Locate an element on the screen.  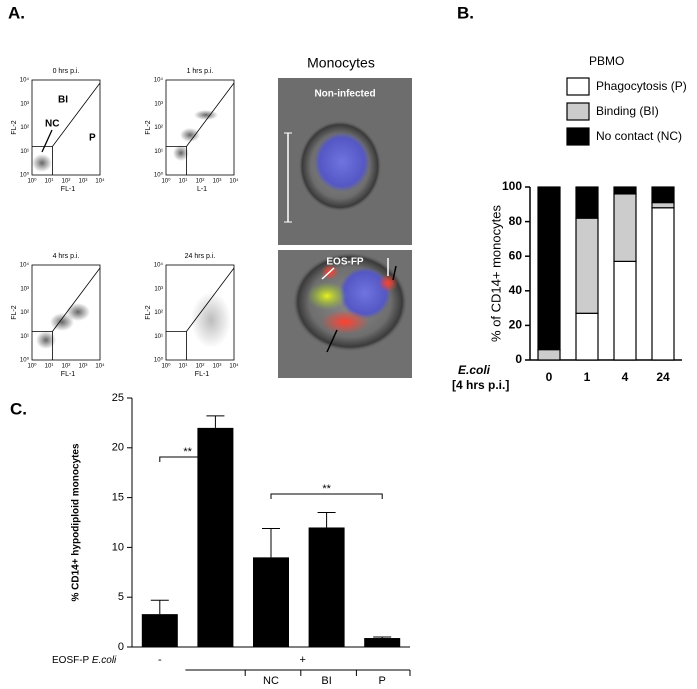
gate-label: NC is located at coordinates (52, 124).